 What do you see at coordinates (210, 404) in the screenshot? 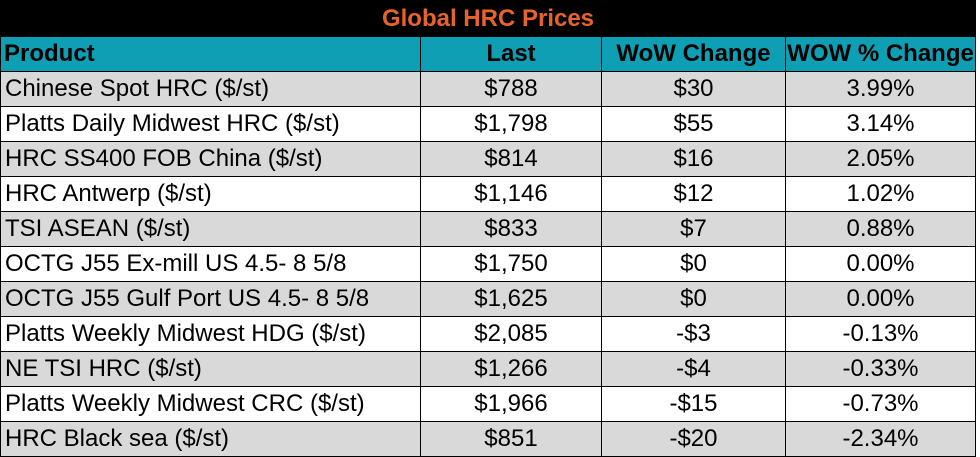
I see `product-cell: Platts Weekly Midwest CRC ($/st)` at bounding box center [210, 404].